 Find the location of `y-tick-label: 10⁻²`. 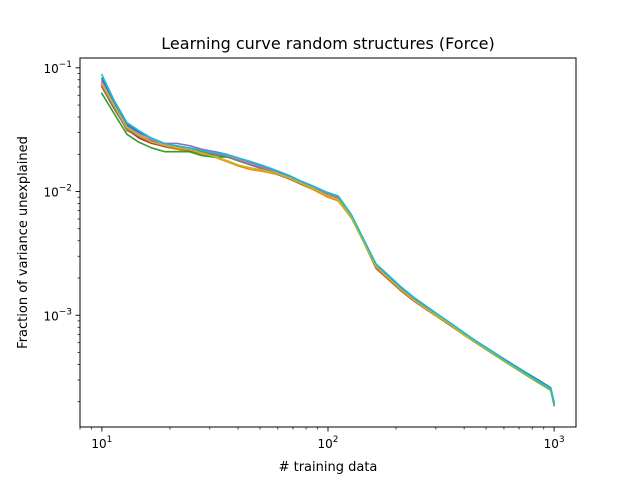

y-tick-label: 10⁻² is located at coordinates (57, 192).